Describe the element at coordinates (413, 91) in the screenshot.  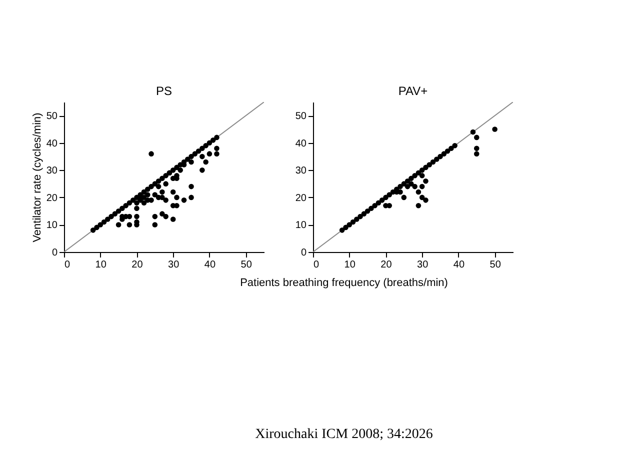
I see `chart-title: PAV+` at that location.